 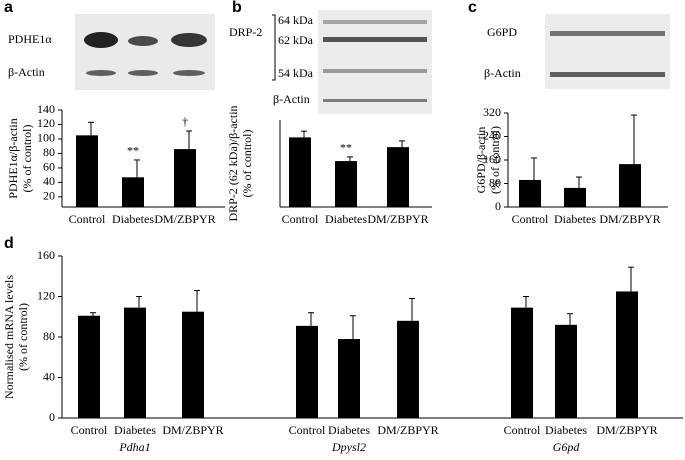 I want to click on blot-label: PDHE1α, so click(x=30, y=39).